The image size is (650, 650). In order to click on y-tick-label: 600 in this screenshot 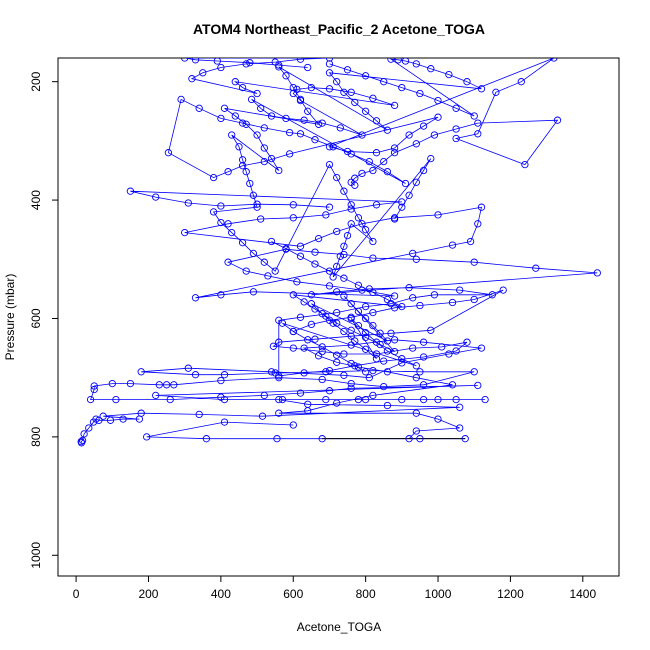, I will do `click(36, 318)`.